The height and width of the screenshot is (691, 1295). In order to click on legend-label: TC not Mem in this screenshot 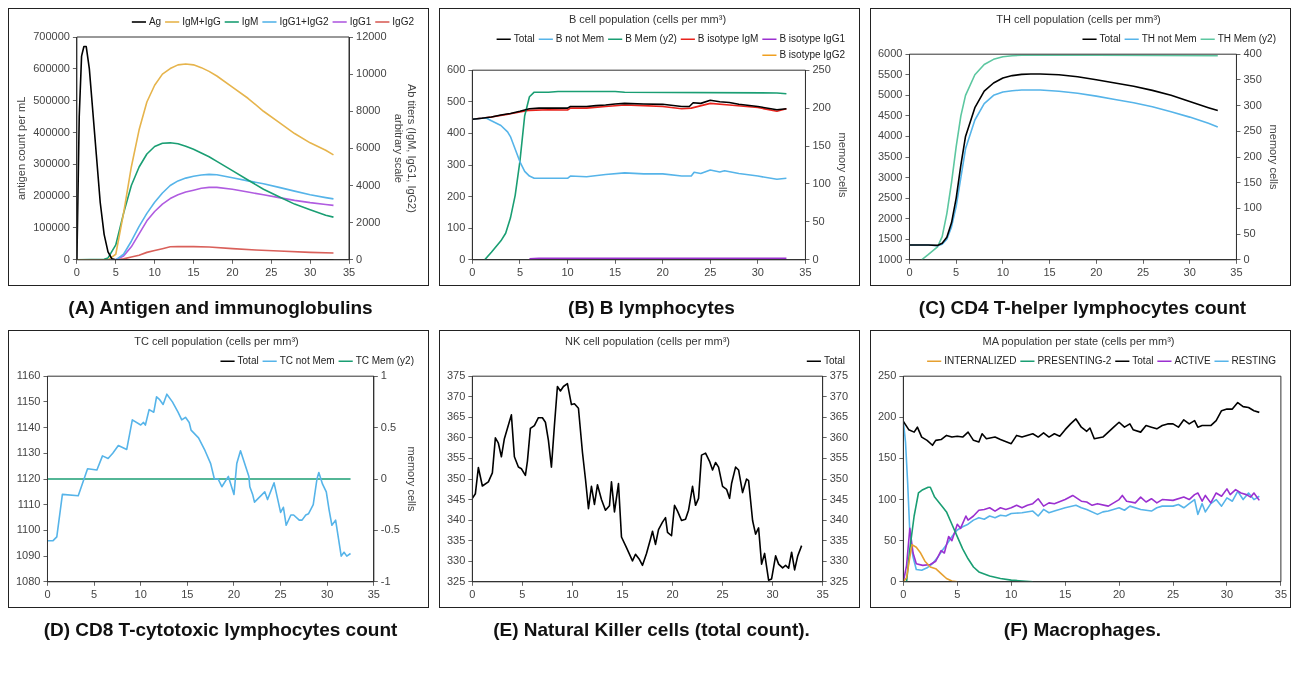, I will do `click(307, 360)`.